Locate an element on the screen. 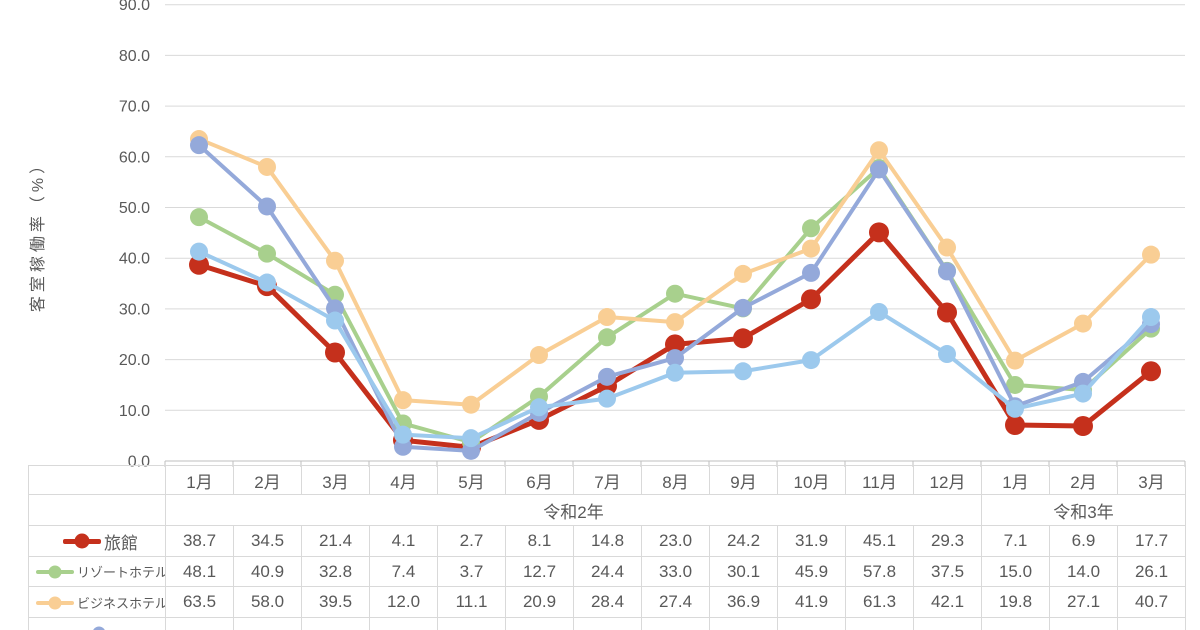 The width and height of the screenshot is (1200, 630). value-cell: 8.1 is located at coordinates (539, 541).